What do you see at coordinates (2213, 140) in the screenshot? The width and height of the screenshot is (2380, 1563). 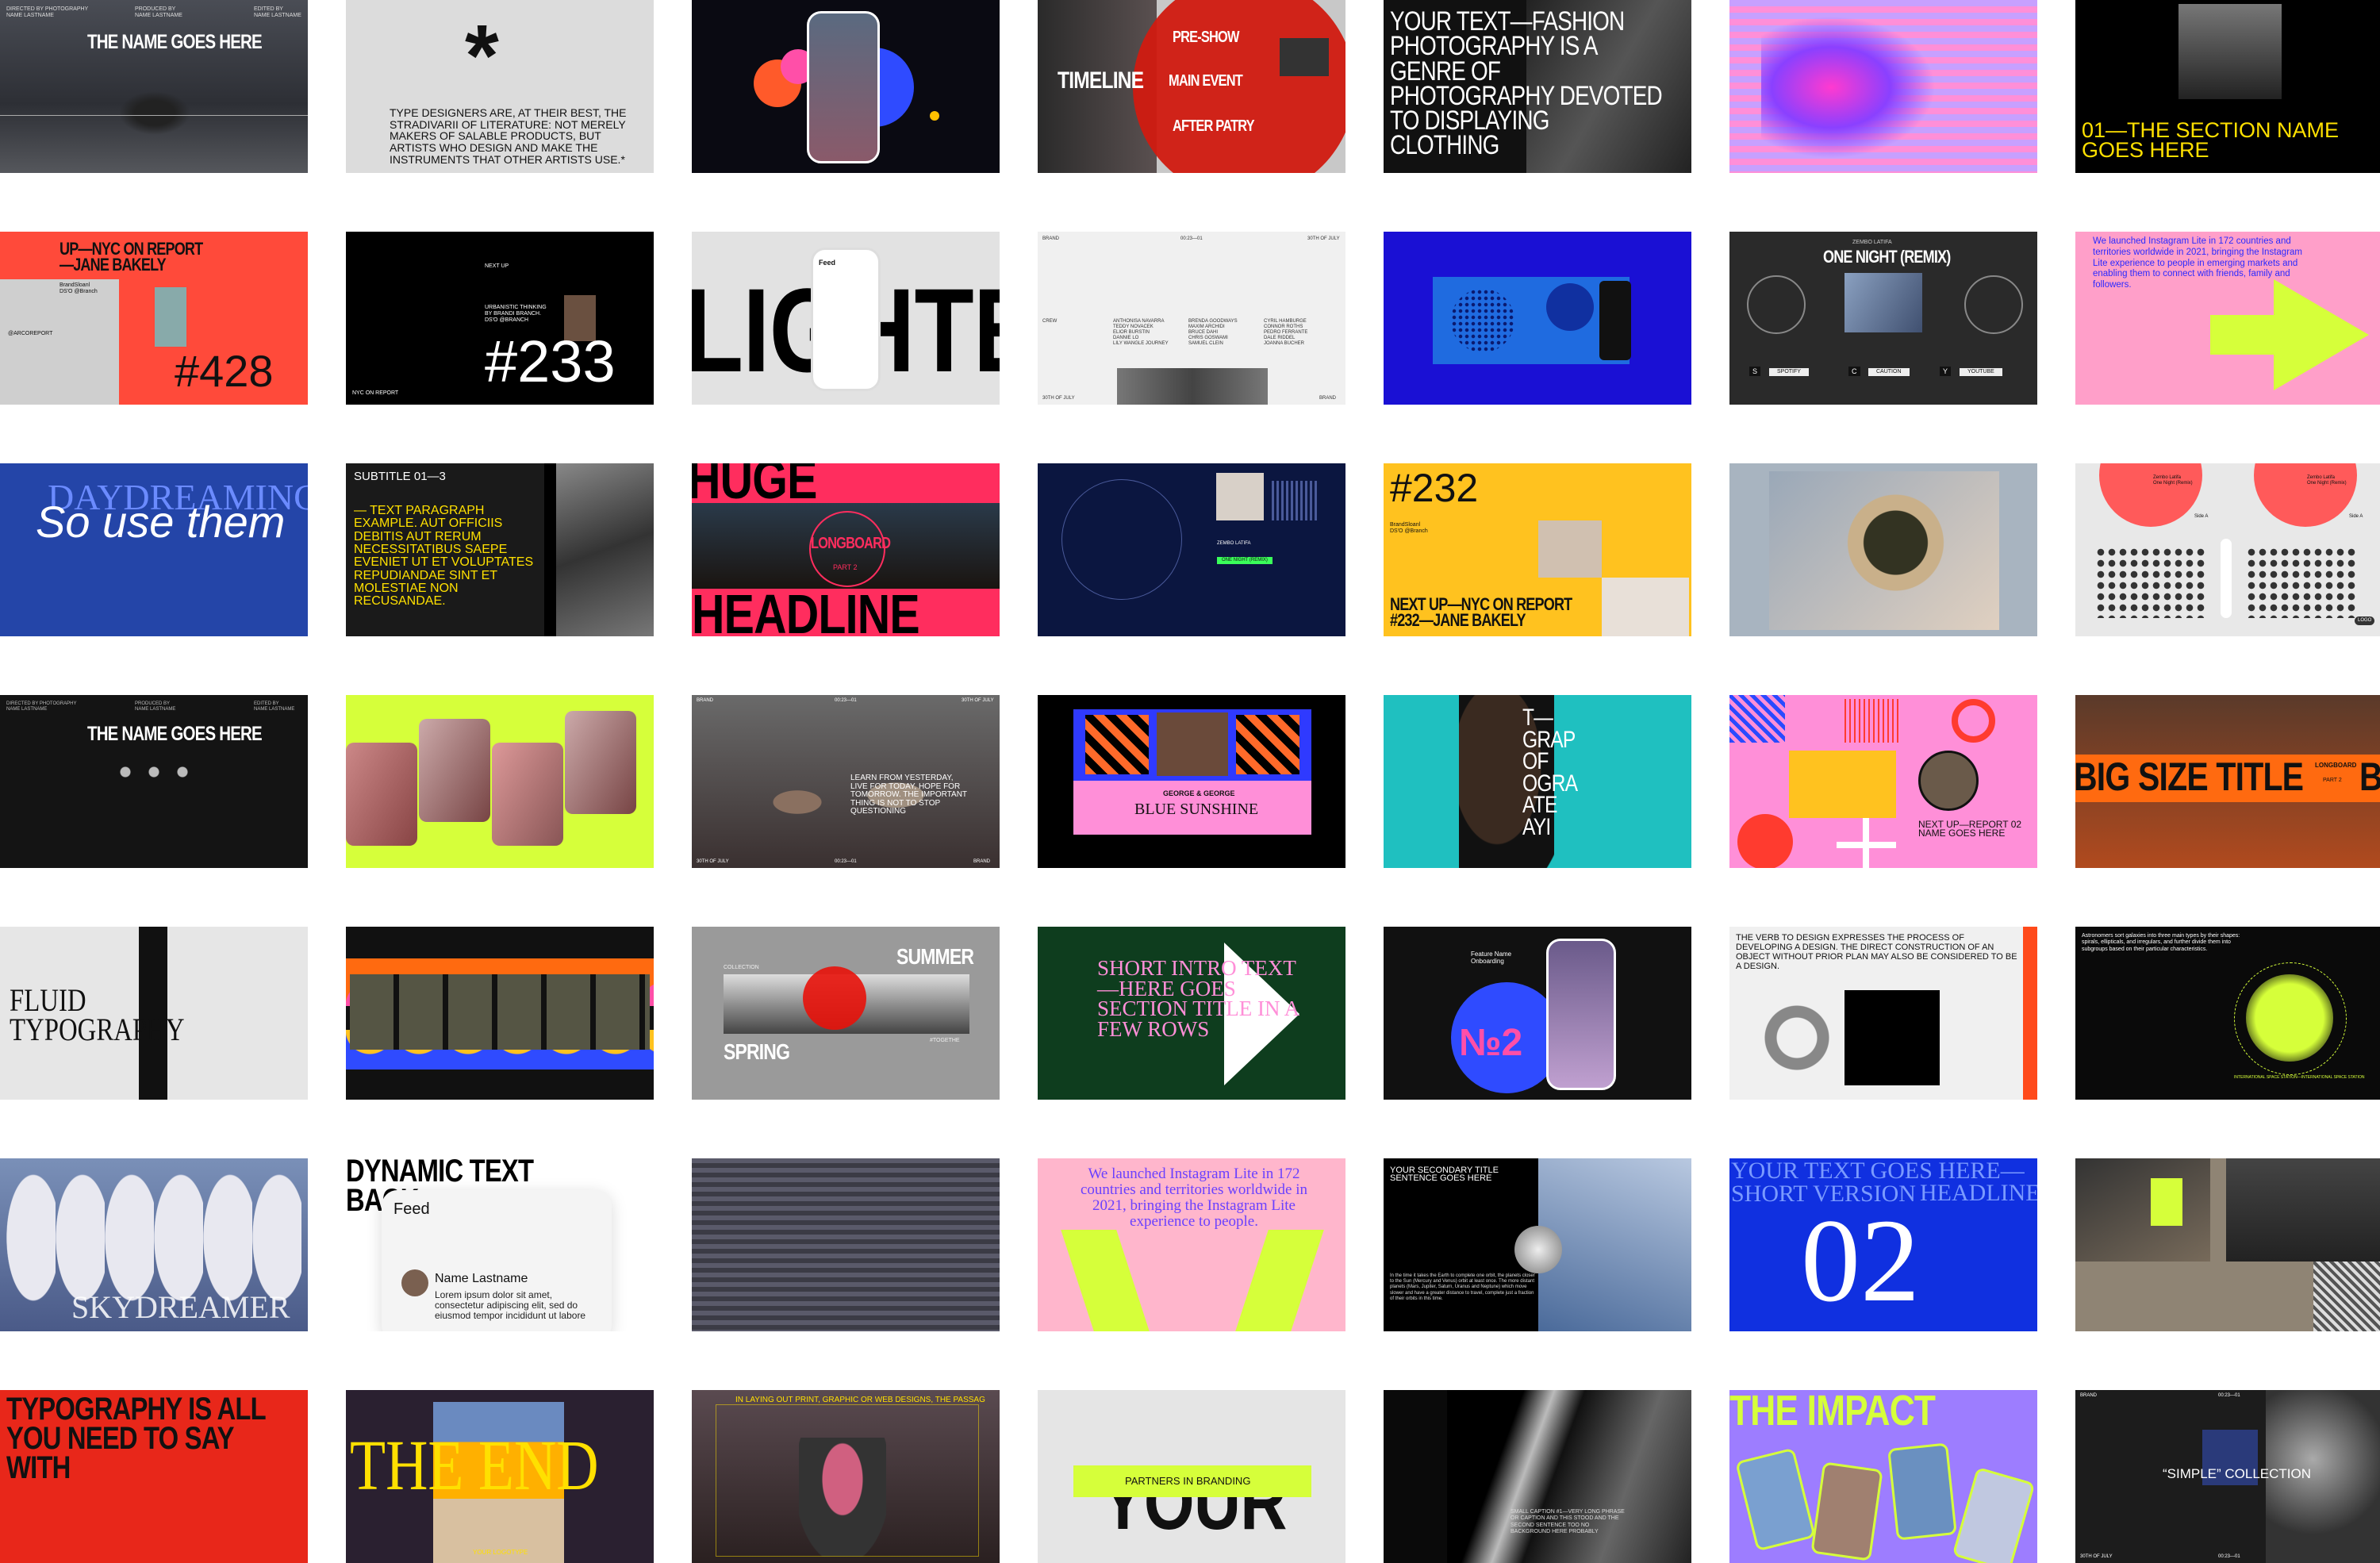 I see `section-title: 01—THE SECTION NAME GOES HERE` at bounding box center [2213, 140].